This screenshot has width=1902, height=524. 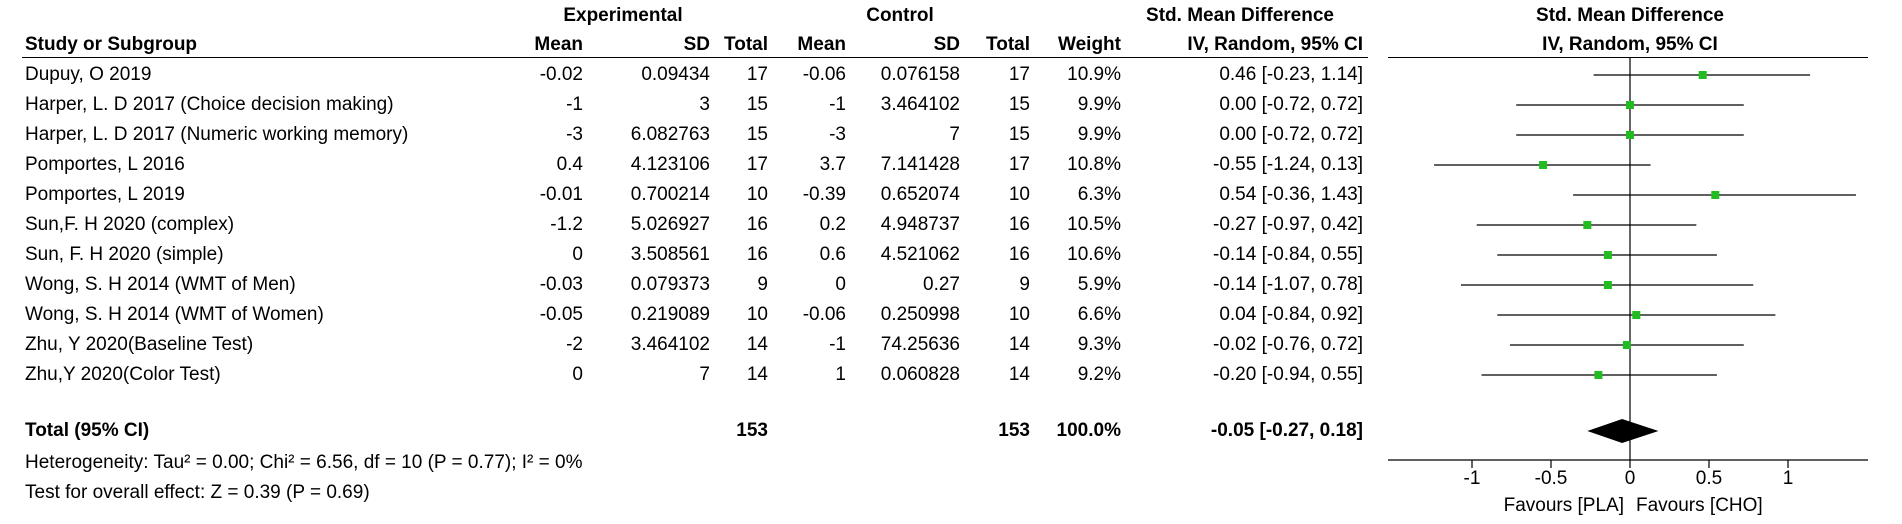 I want to click on ctl-sd: 74.25636, so click(x=920, y=344).